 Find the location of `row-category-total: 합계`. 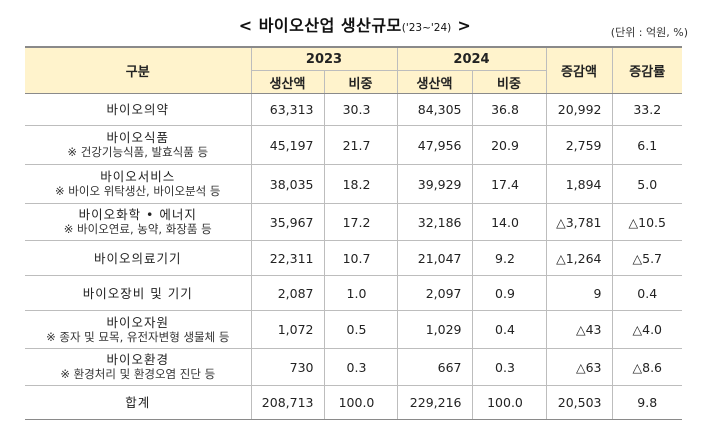

row-category-total: 합계 is located at coordinates (138, 402).